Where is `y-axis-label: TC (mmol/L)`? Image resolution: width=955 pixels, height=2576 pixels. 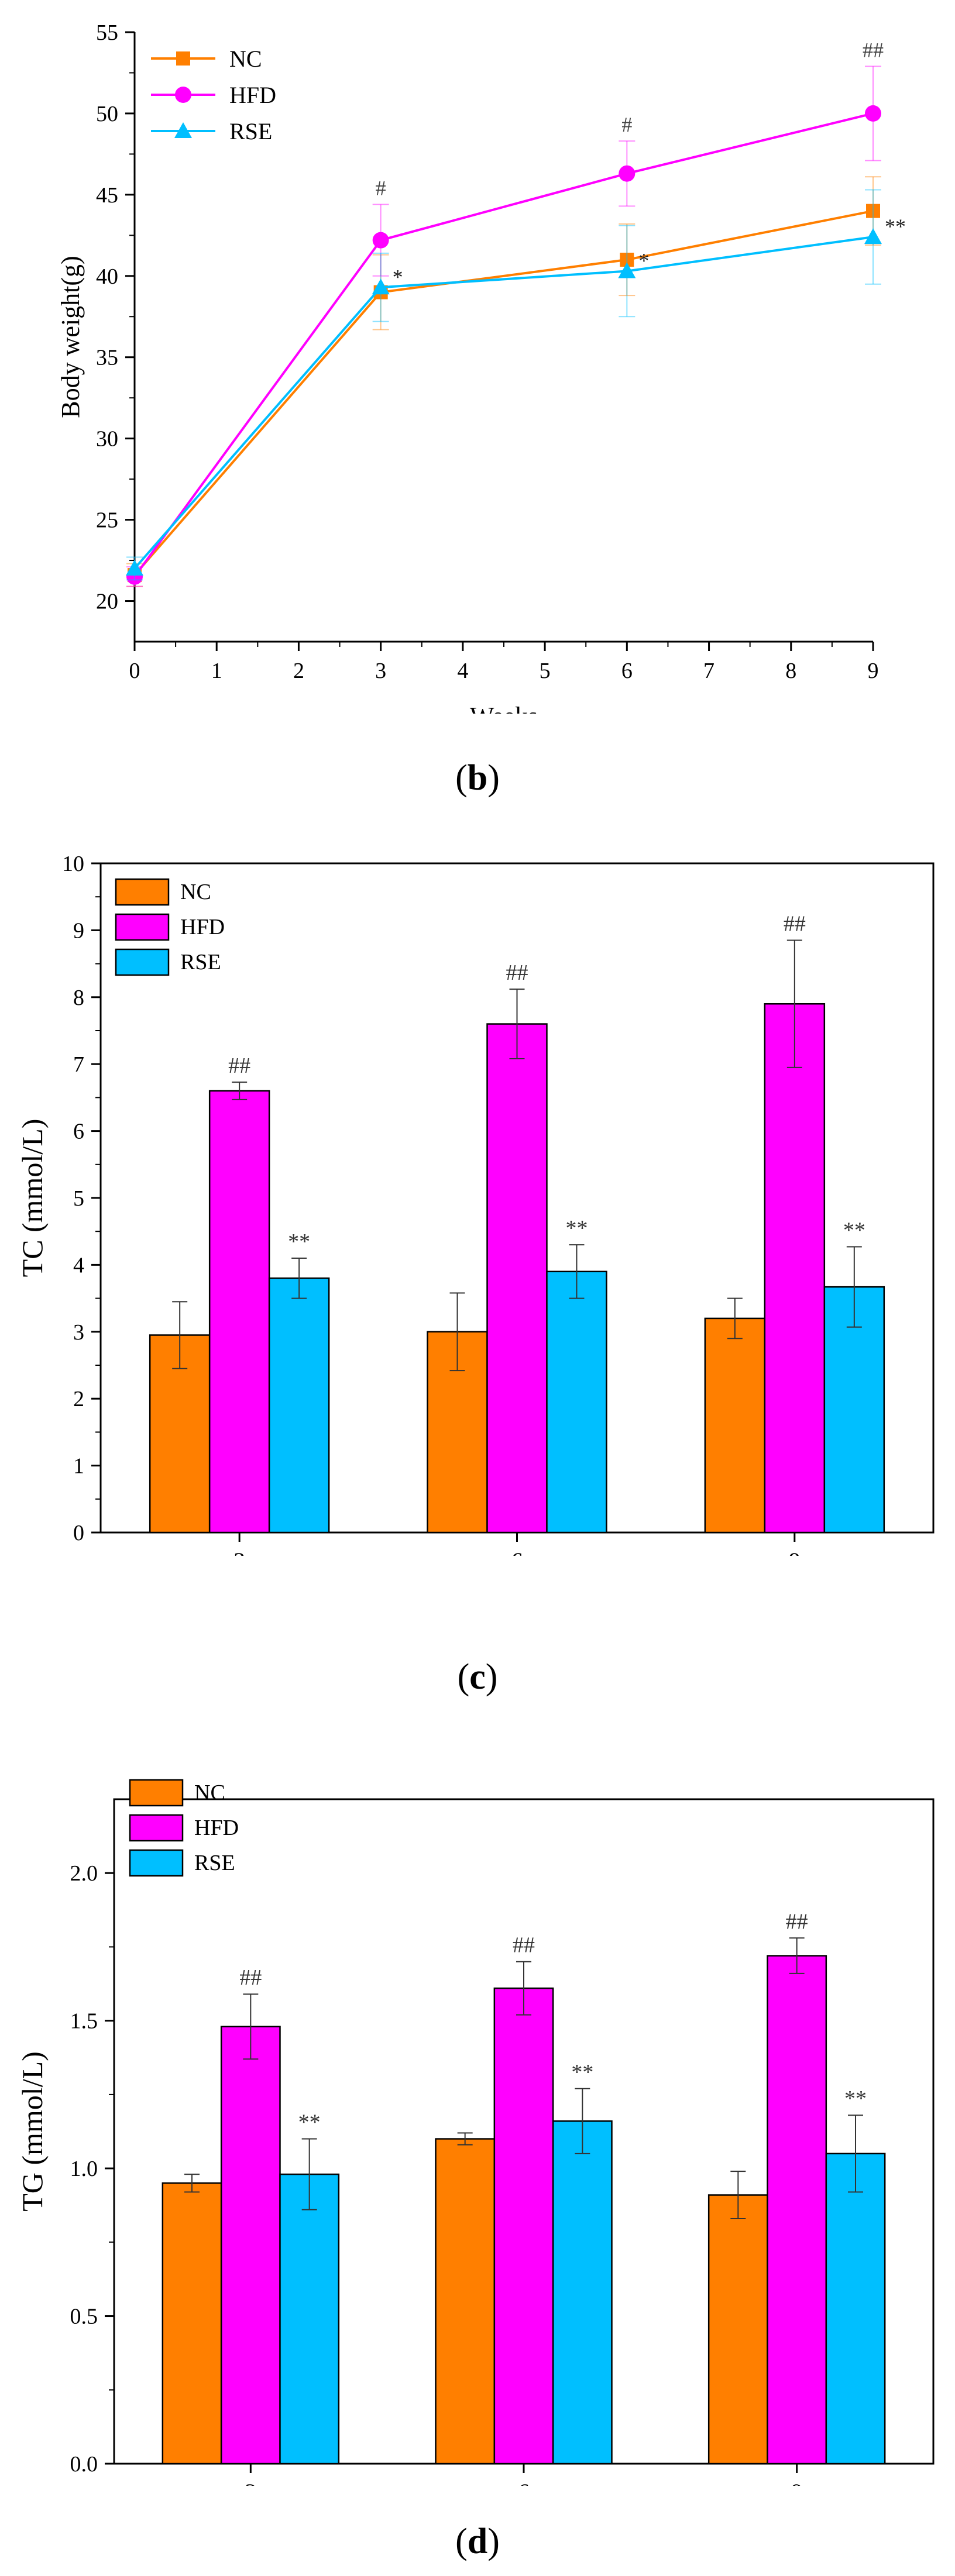 y-axis-label: TC (mmol/L) is located at coordinates (32, 1198).